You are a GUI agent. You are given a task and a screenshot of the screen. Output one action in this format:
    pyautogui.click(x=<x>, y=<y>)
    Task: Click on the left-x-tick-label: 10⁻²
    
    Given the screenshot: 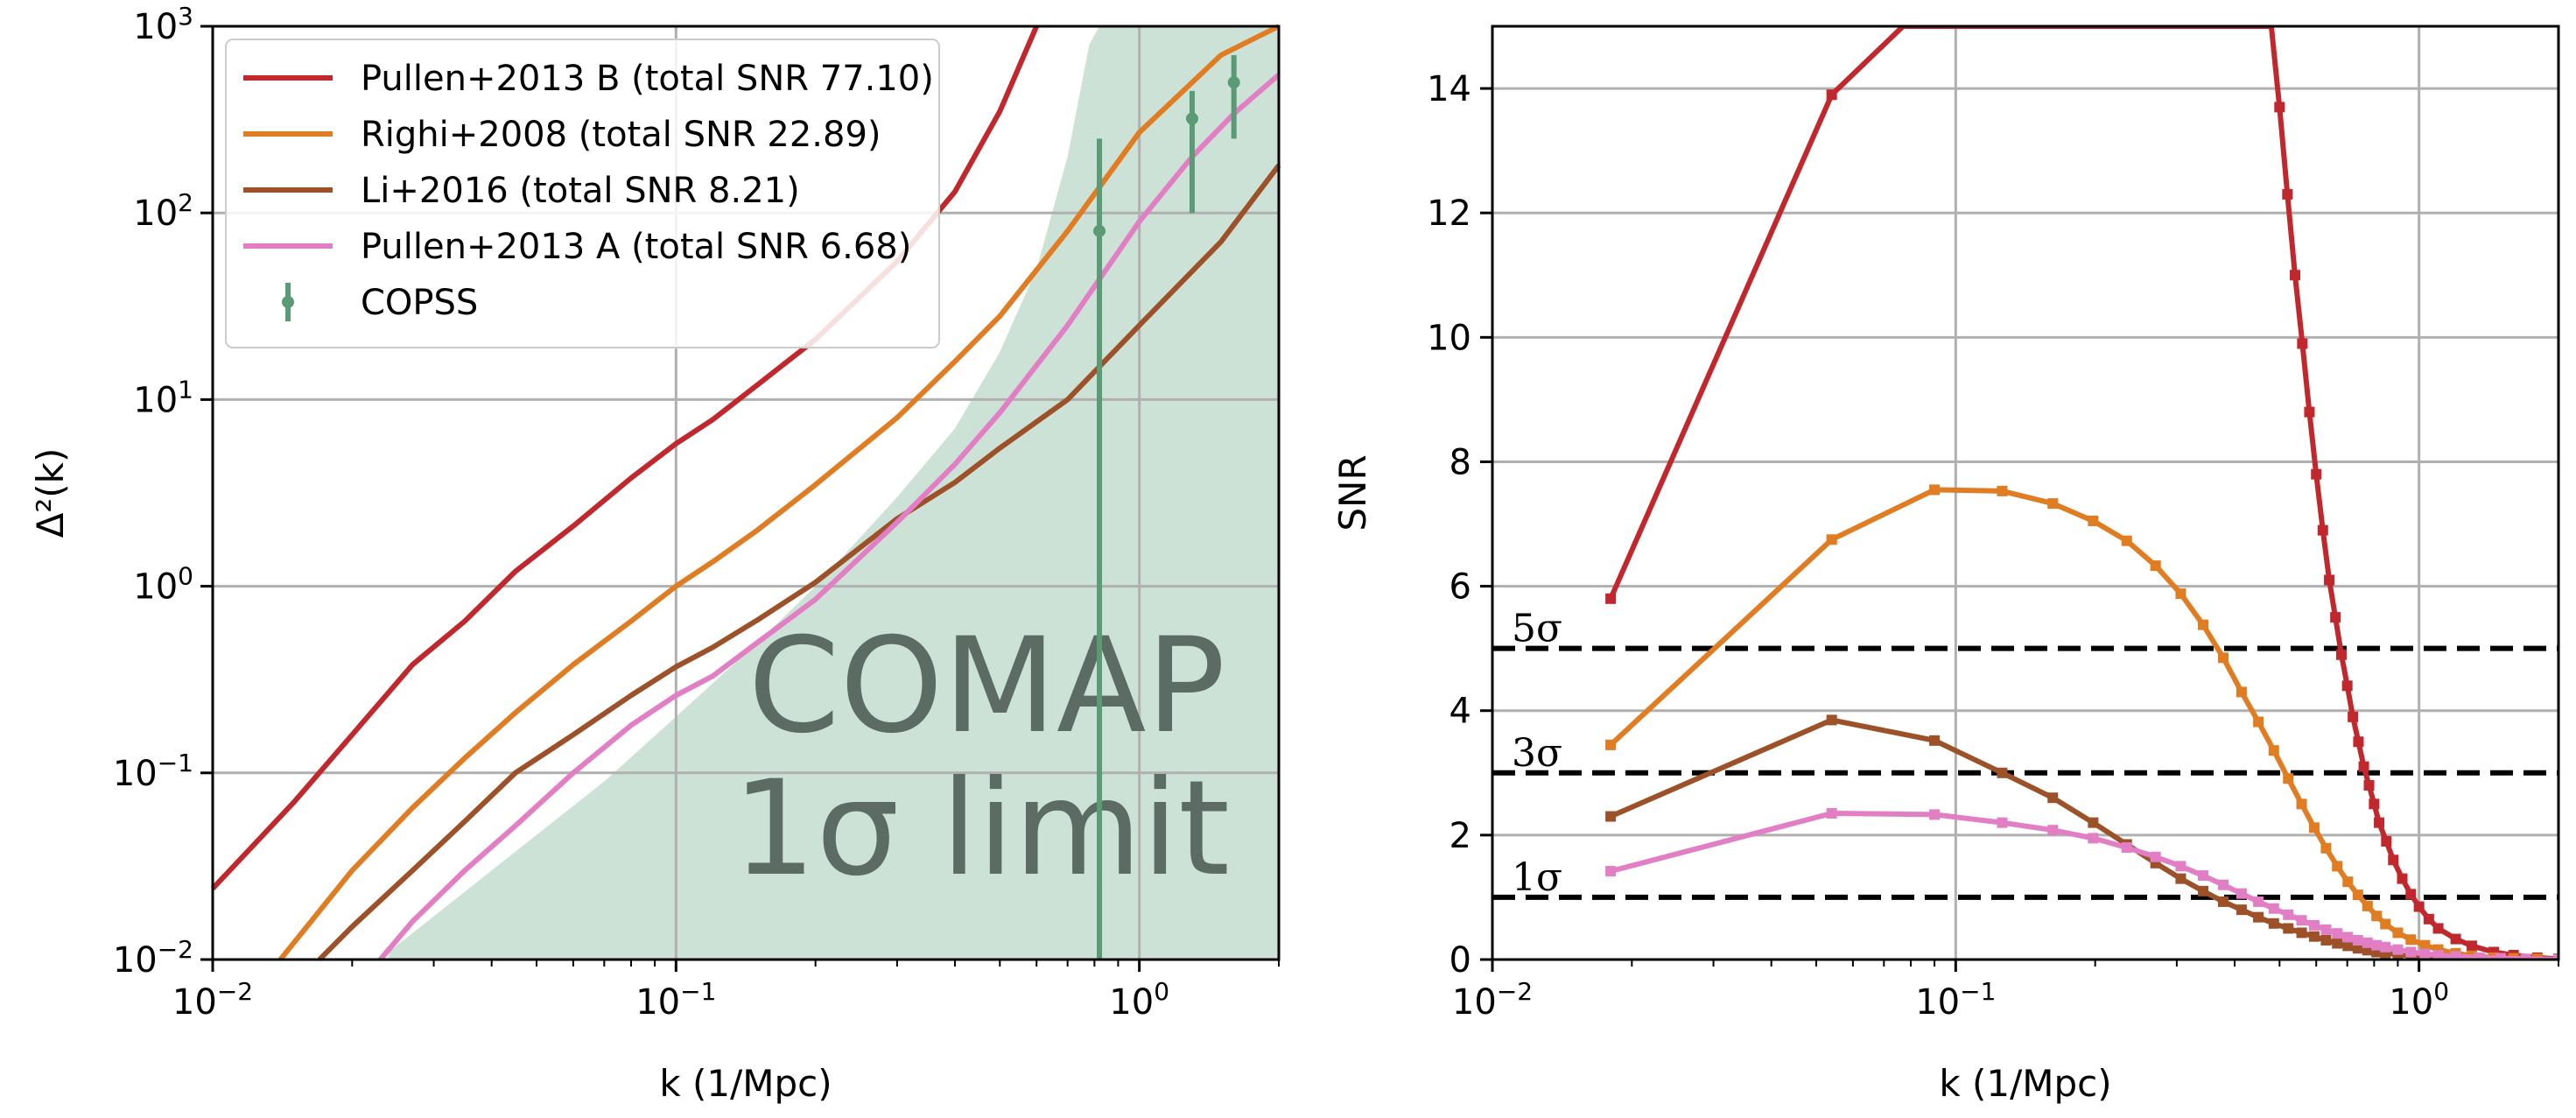 What is the action you would take?
    pyautogui.click(x=212, y=1000)
    